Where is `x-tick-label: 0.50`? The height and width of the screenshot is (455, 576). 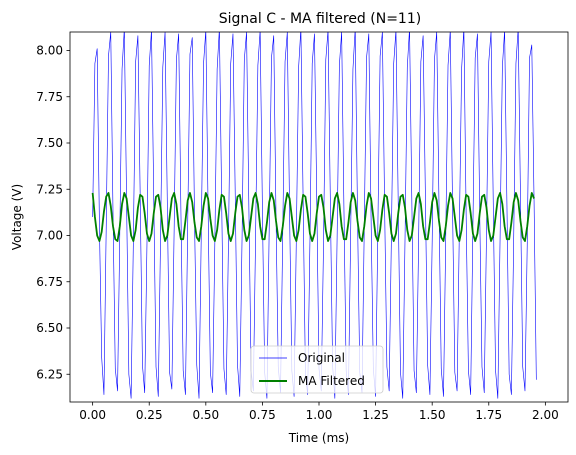 x-tick-label: 0.50 is located at coordinates (205, 415).